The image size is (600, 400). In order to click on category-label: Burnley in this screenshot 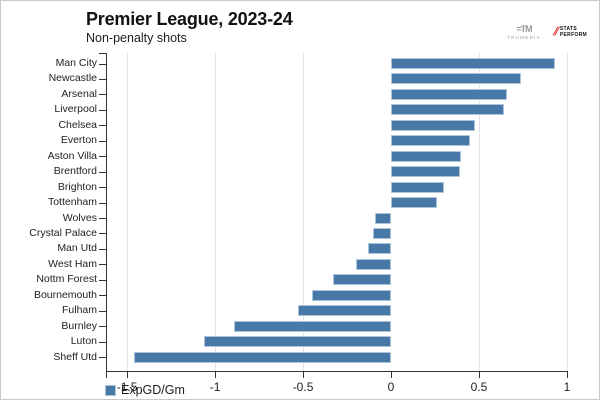, I will do `click(79, 325)`.